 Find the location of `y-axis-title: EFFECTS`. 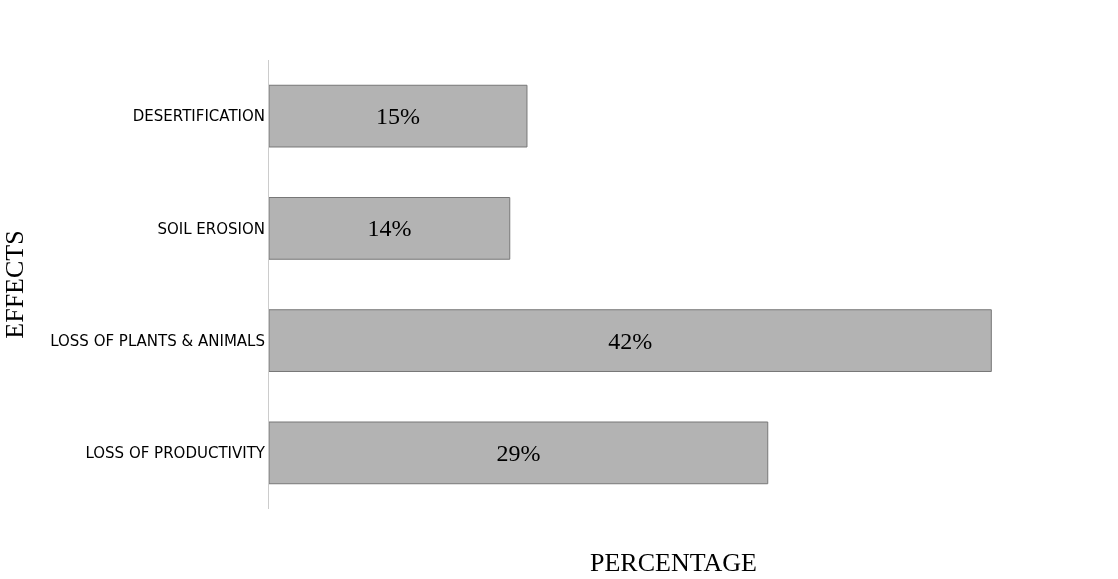

y-axis-title: EFFECTS is located at coordinates (14, 284).